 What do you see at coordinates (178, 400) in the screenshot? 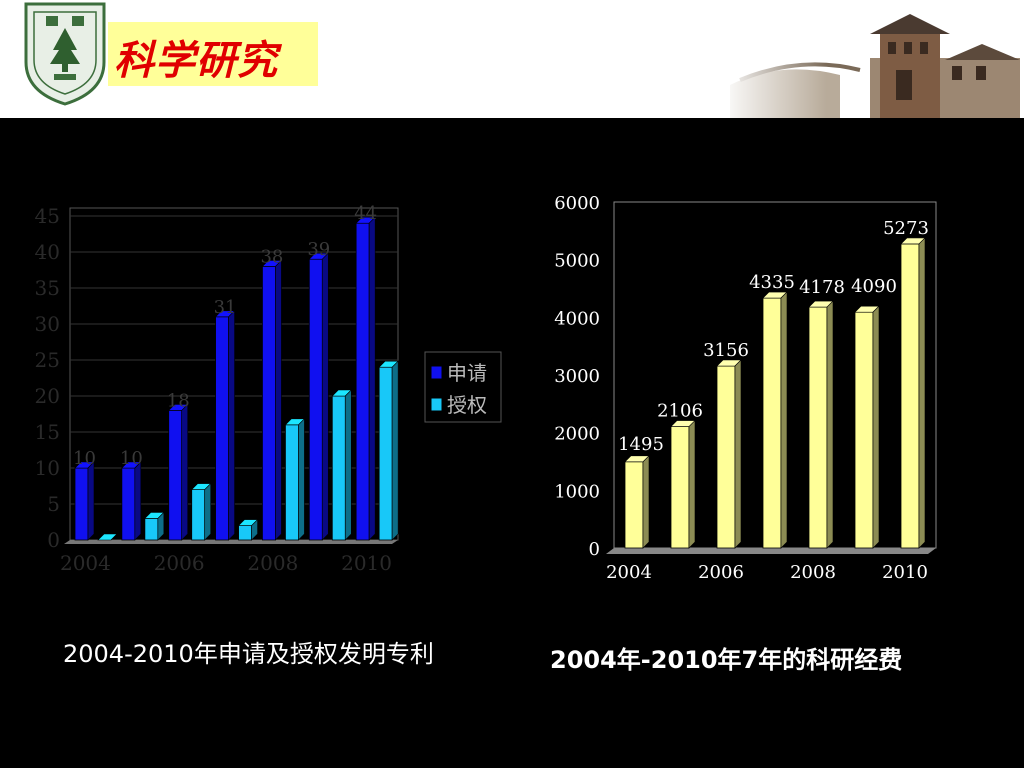
I see `data-label: 18` at bounding box center [178, 400].